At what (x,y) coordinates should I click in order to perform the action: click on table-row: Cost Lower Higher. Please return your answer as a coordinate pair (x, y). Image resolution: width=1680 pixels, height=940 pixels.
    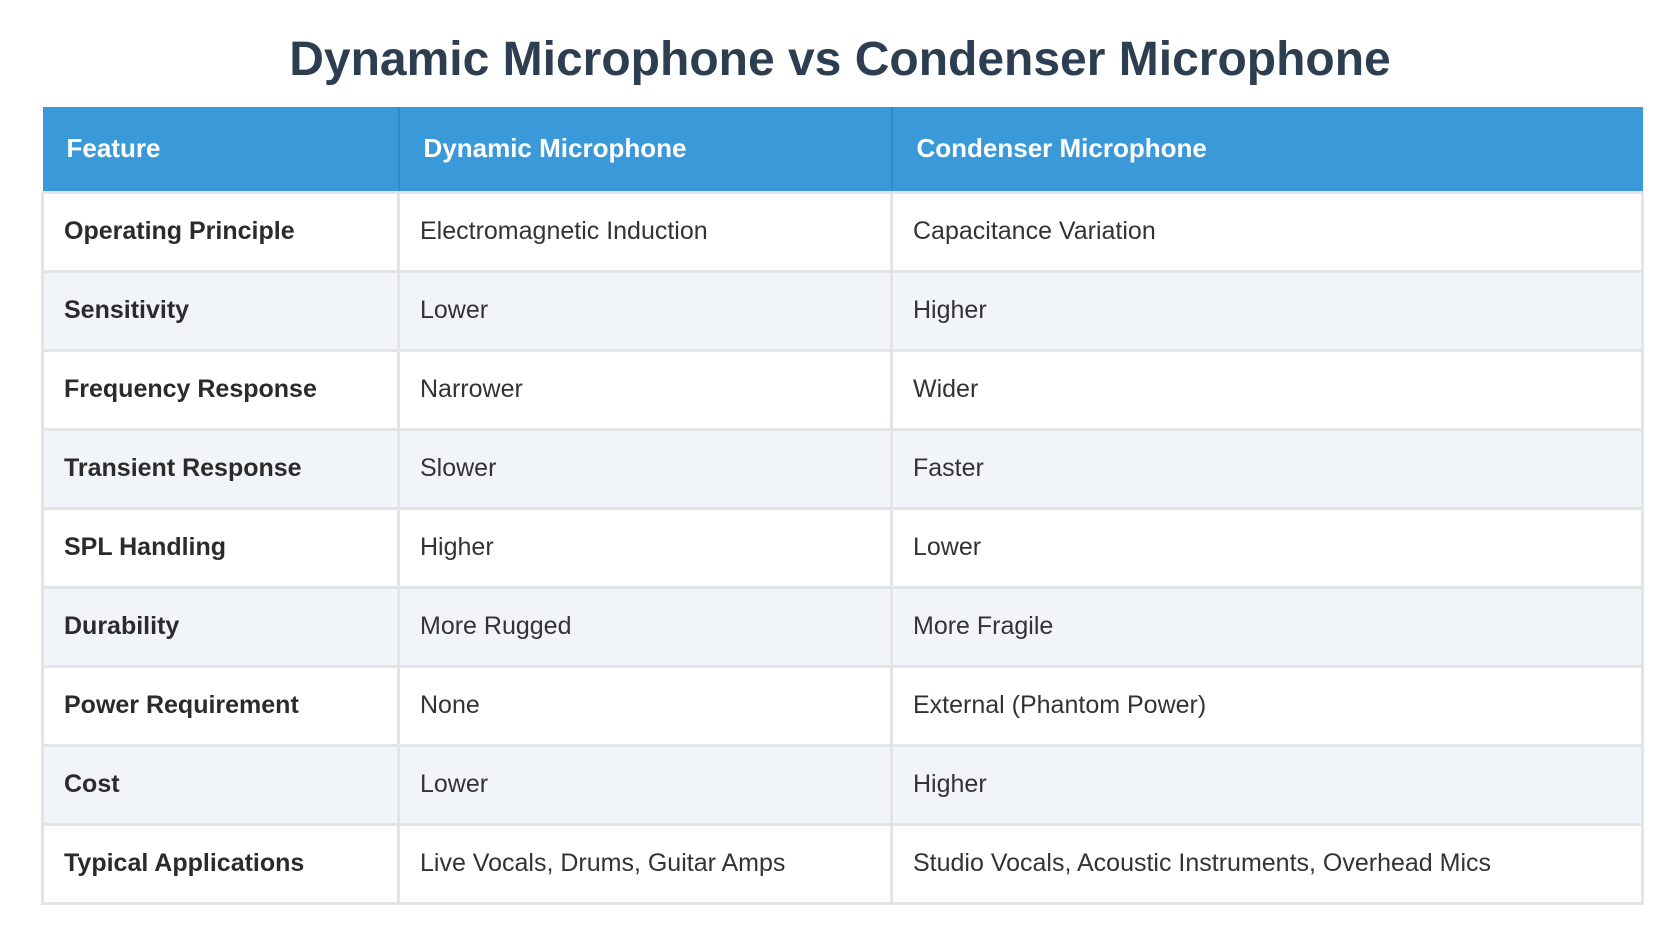
    Looking at the image, I should click on (842, 784).